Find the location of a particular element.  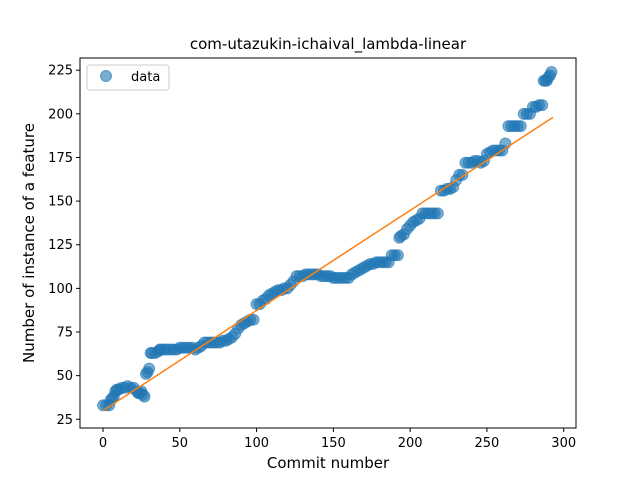

x-tick-label: 50 is located at coordinates (180, 443).